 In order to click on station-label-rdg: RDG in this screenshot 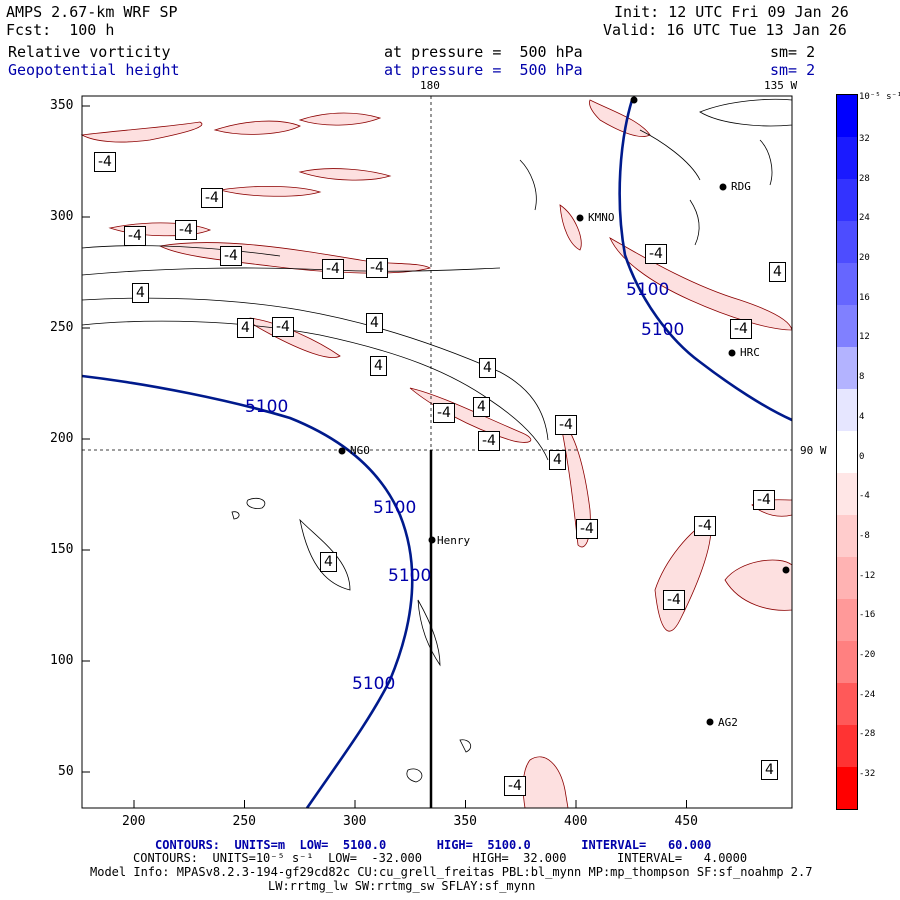, I will do `click(741, 186)`.